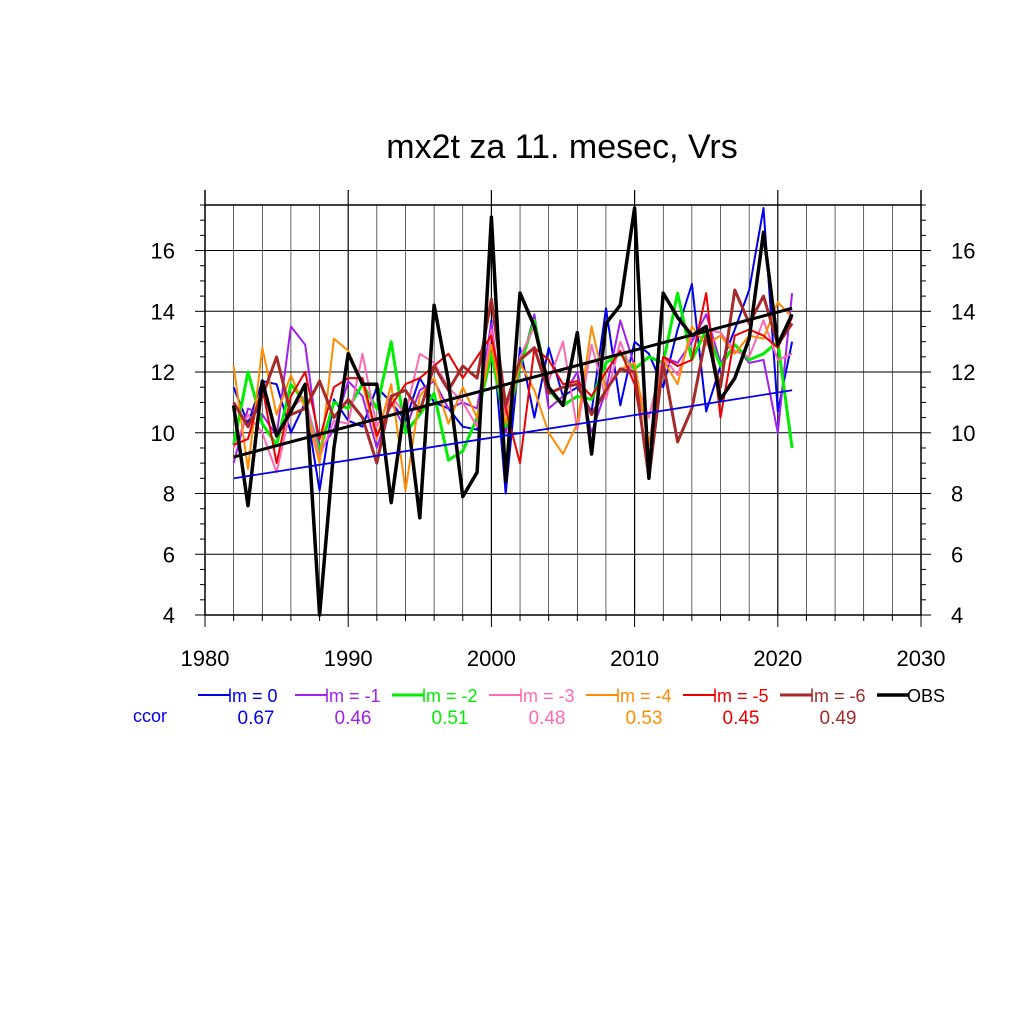 The image size is (1024, 1024). What do you see at coordinates (561, 147) in the screenshot?
I see `chart-title: mx2t za 11. mesec, Vrs` at bounding box center [561, 147].